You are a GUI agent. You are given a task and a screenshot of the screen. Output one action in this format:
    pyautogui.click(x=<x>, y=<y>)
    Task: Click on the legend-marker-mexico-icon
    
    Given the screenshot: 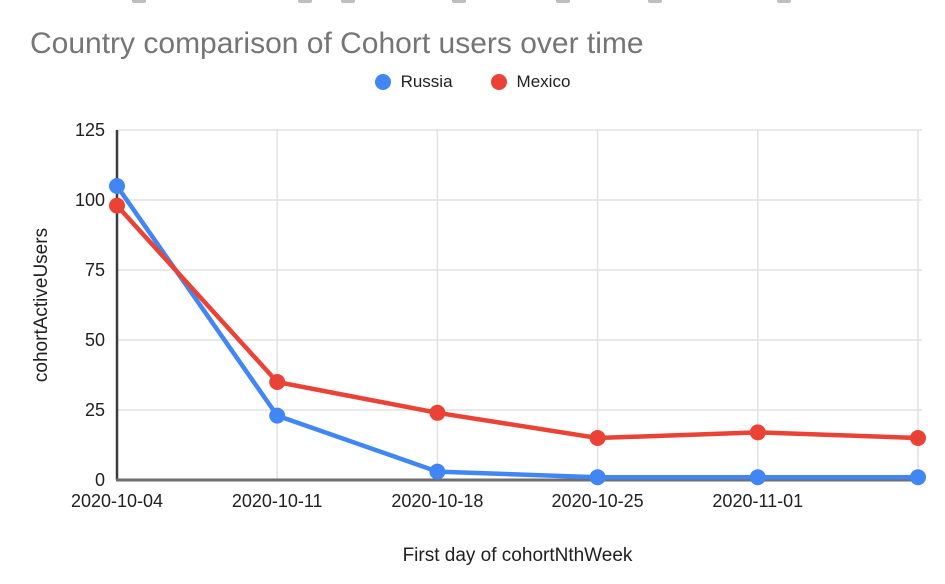 What is the action you would take?
    pyautogui.click(x=498, y=82)
    